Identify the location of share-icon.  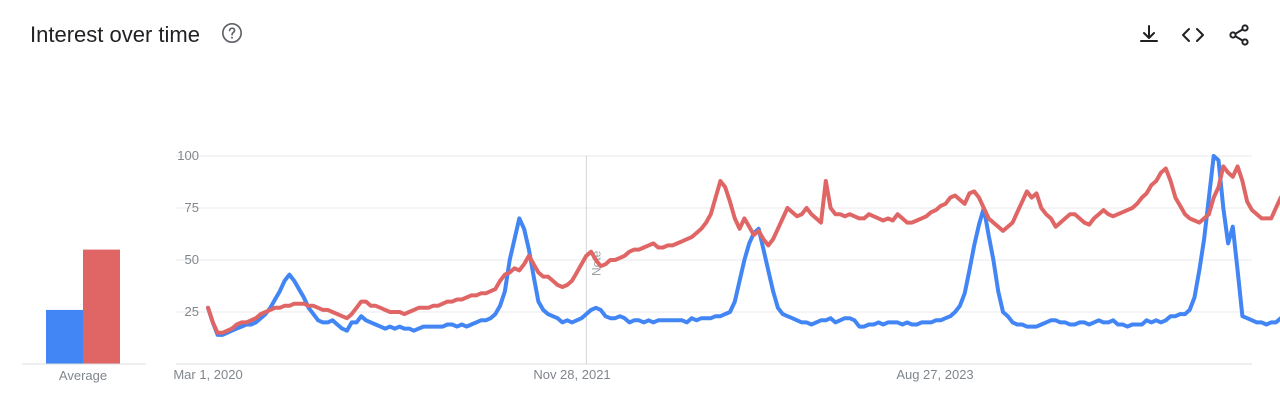
(1239, 35).